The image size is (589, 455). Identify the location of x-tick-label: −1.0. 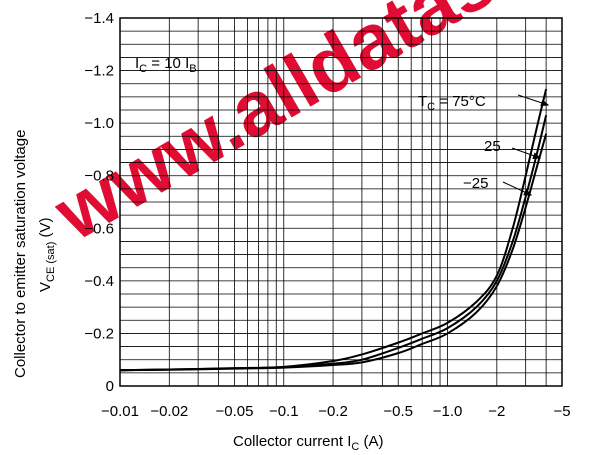
(448, 411).